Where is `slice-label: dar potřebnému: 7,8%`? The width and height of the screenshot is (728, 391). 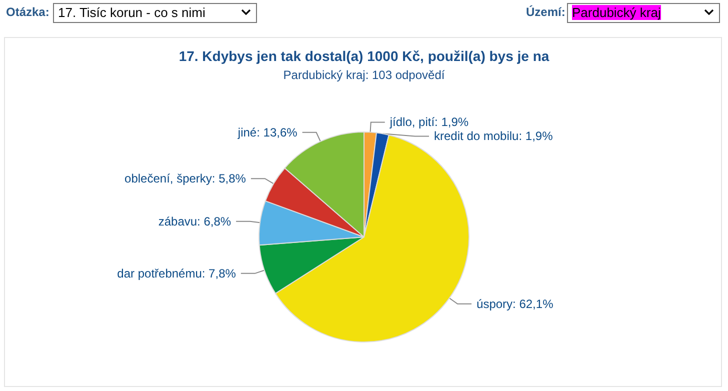 slice-label: dar potřebnému: 7,8% is located at coordinates (176, 273).